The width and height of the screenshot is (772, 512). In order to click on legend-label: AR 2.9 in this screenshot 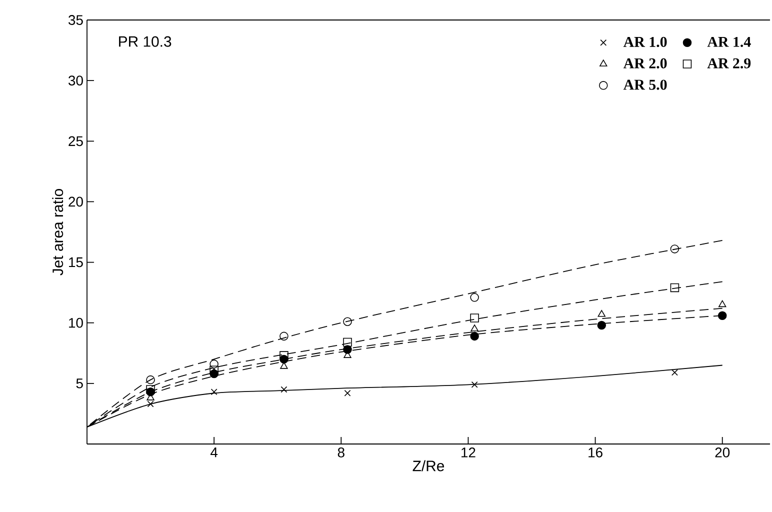, I will do `click(729, 63)`.